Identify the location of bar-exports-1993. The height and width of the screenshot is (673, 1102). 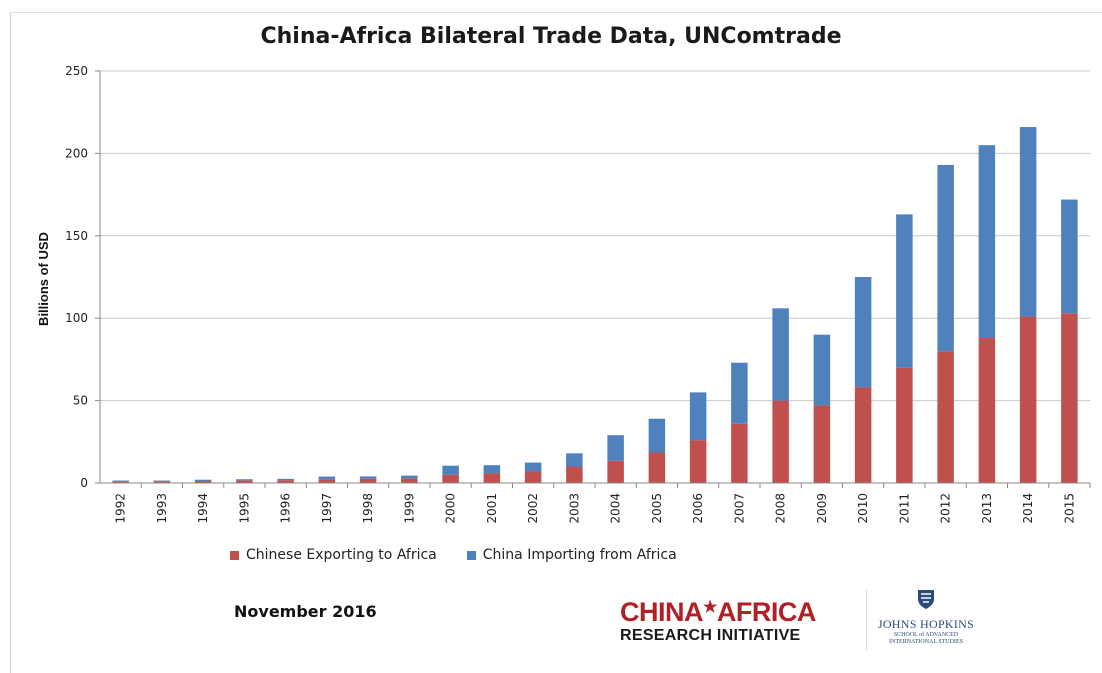
(162, 482).